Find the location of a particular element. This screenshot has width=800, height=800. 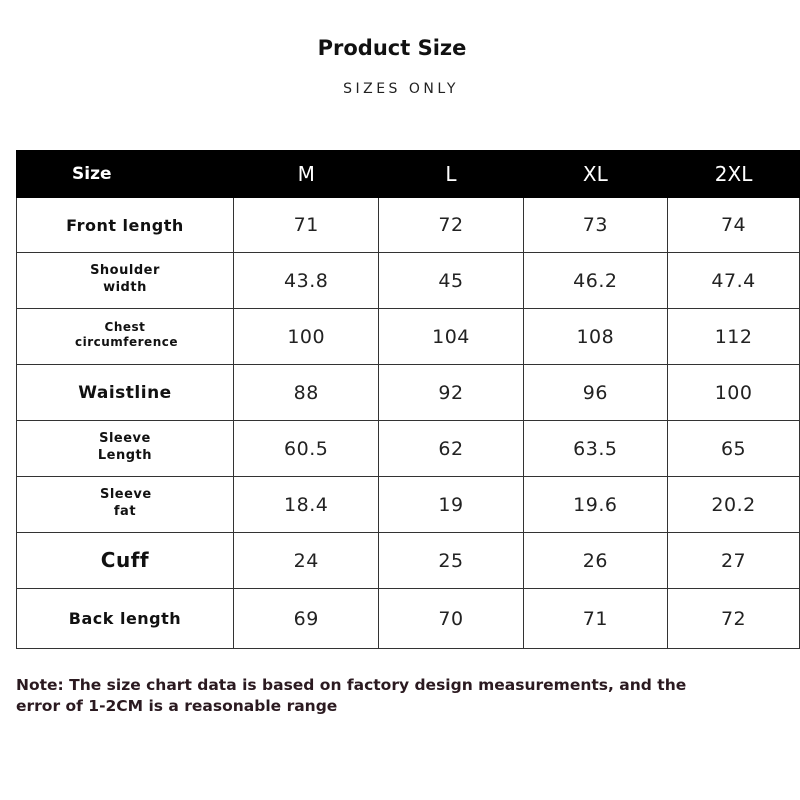

header-row: Size M L XL 2XL is located at coordinates (408, 174).